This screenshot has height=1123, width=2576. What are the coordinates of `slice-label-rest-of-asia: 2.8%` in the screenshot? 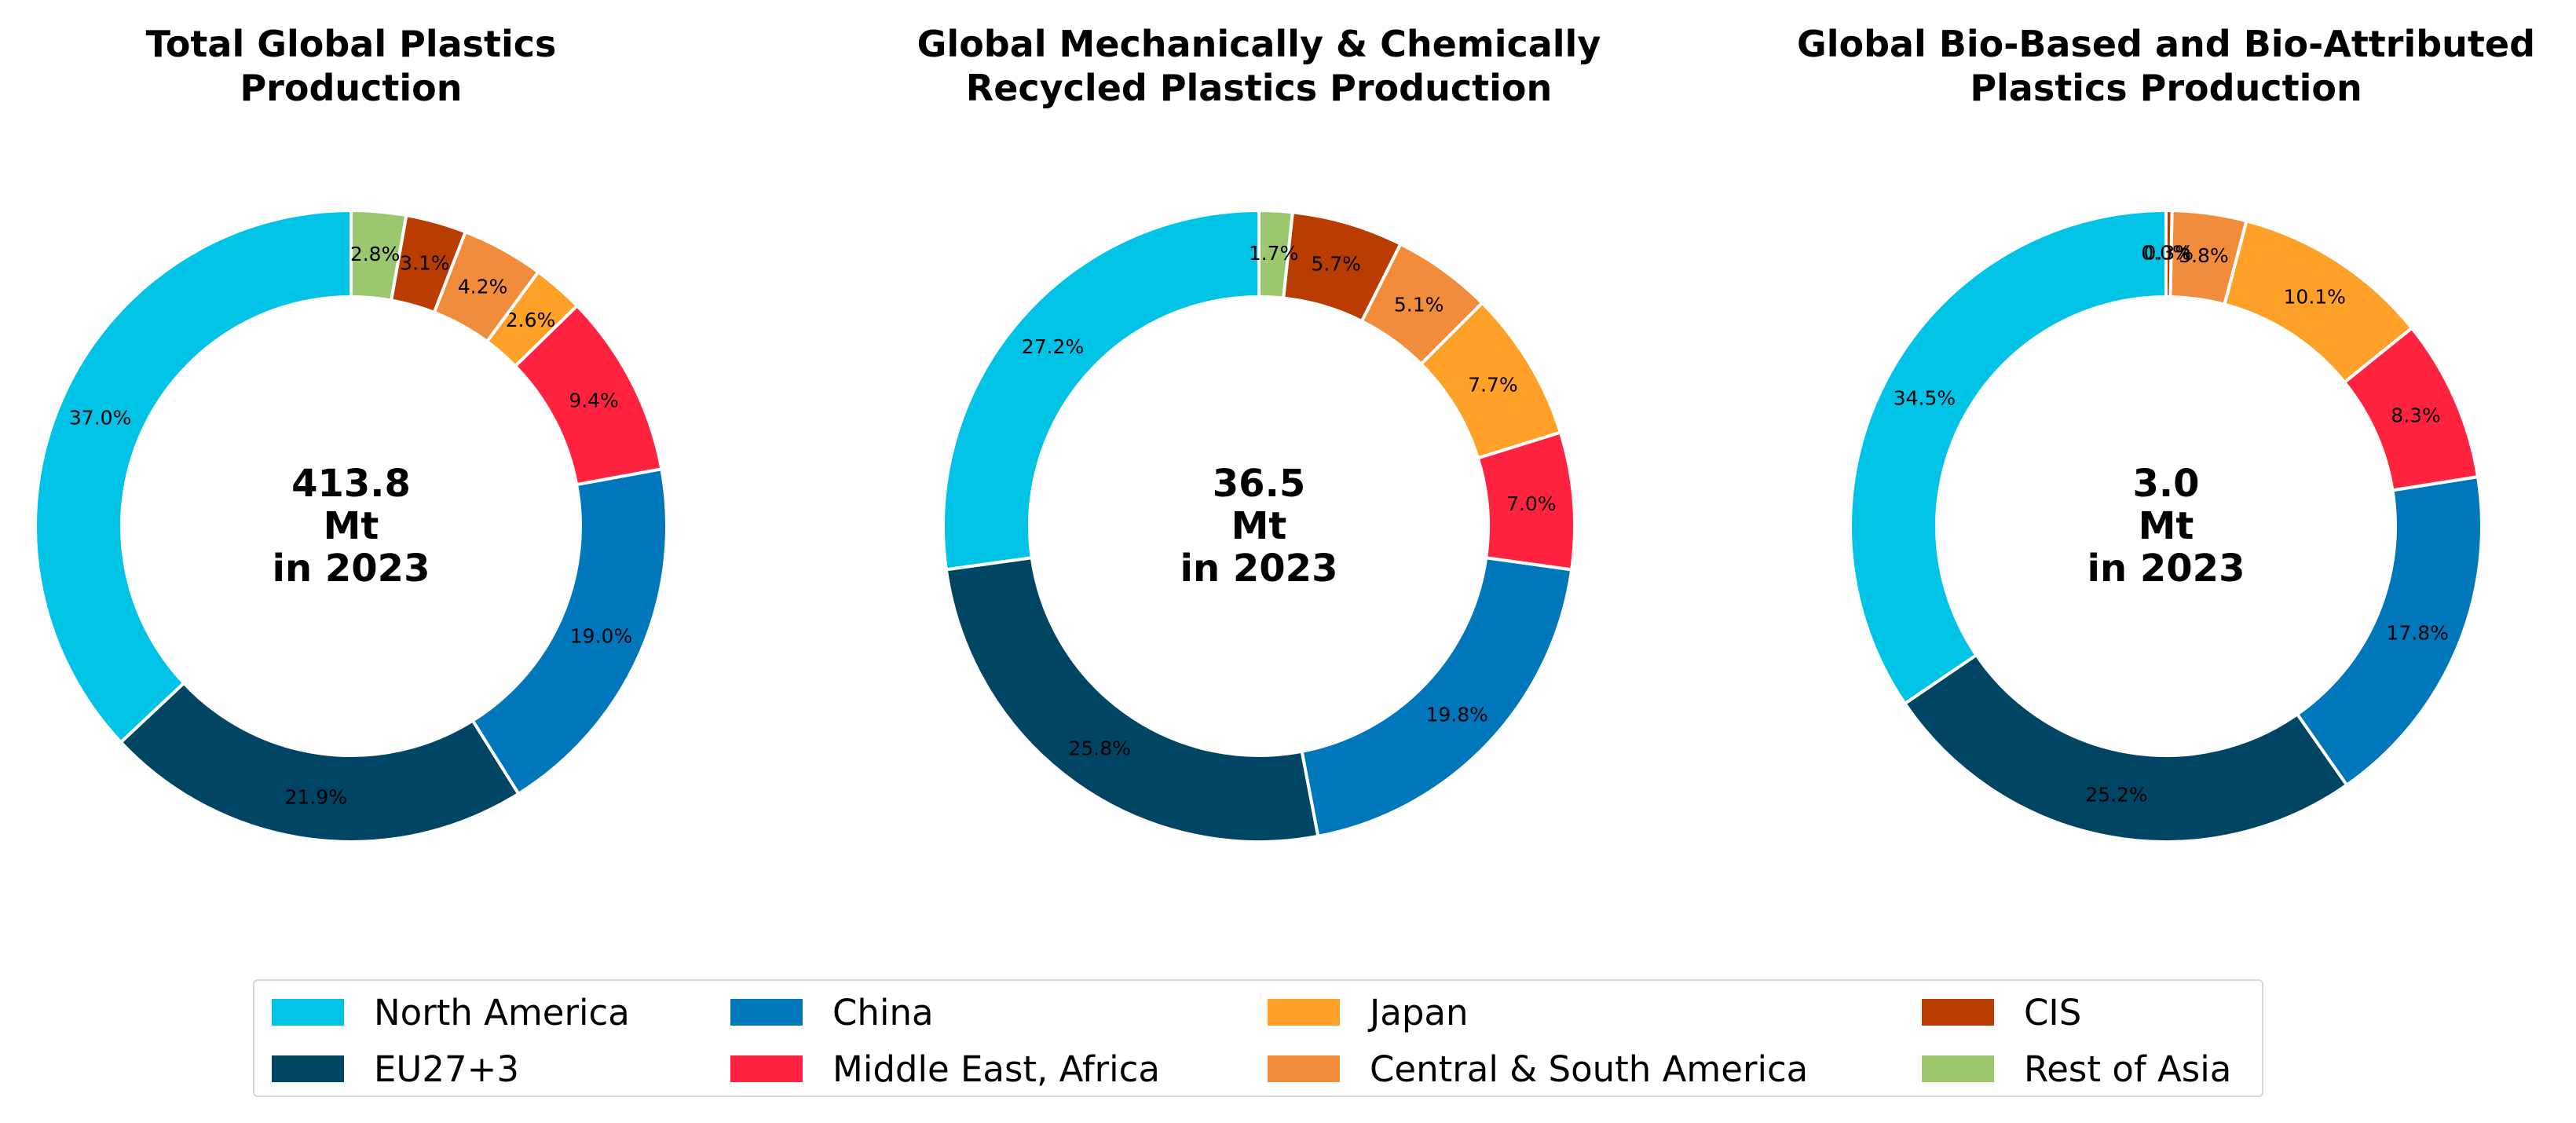 It's located at (376, 254).